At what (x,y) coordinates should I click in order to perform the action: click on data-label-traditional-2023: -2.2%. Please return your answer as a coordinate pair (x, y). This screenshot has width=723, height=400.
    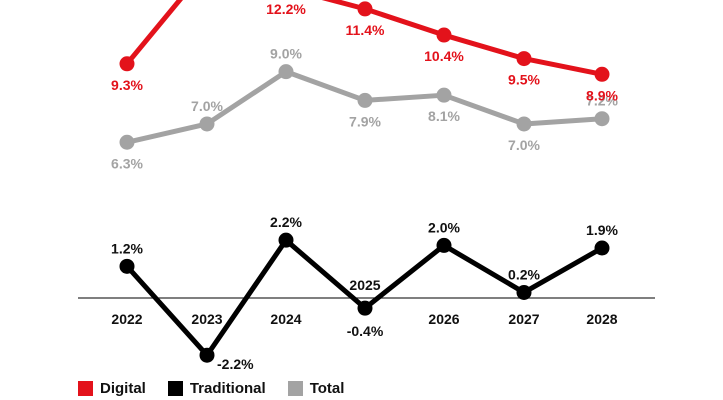
    Looking at the image, I should click on (235, 364).